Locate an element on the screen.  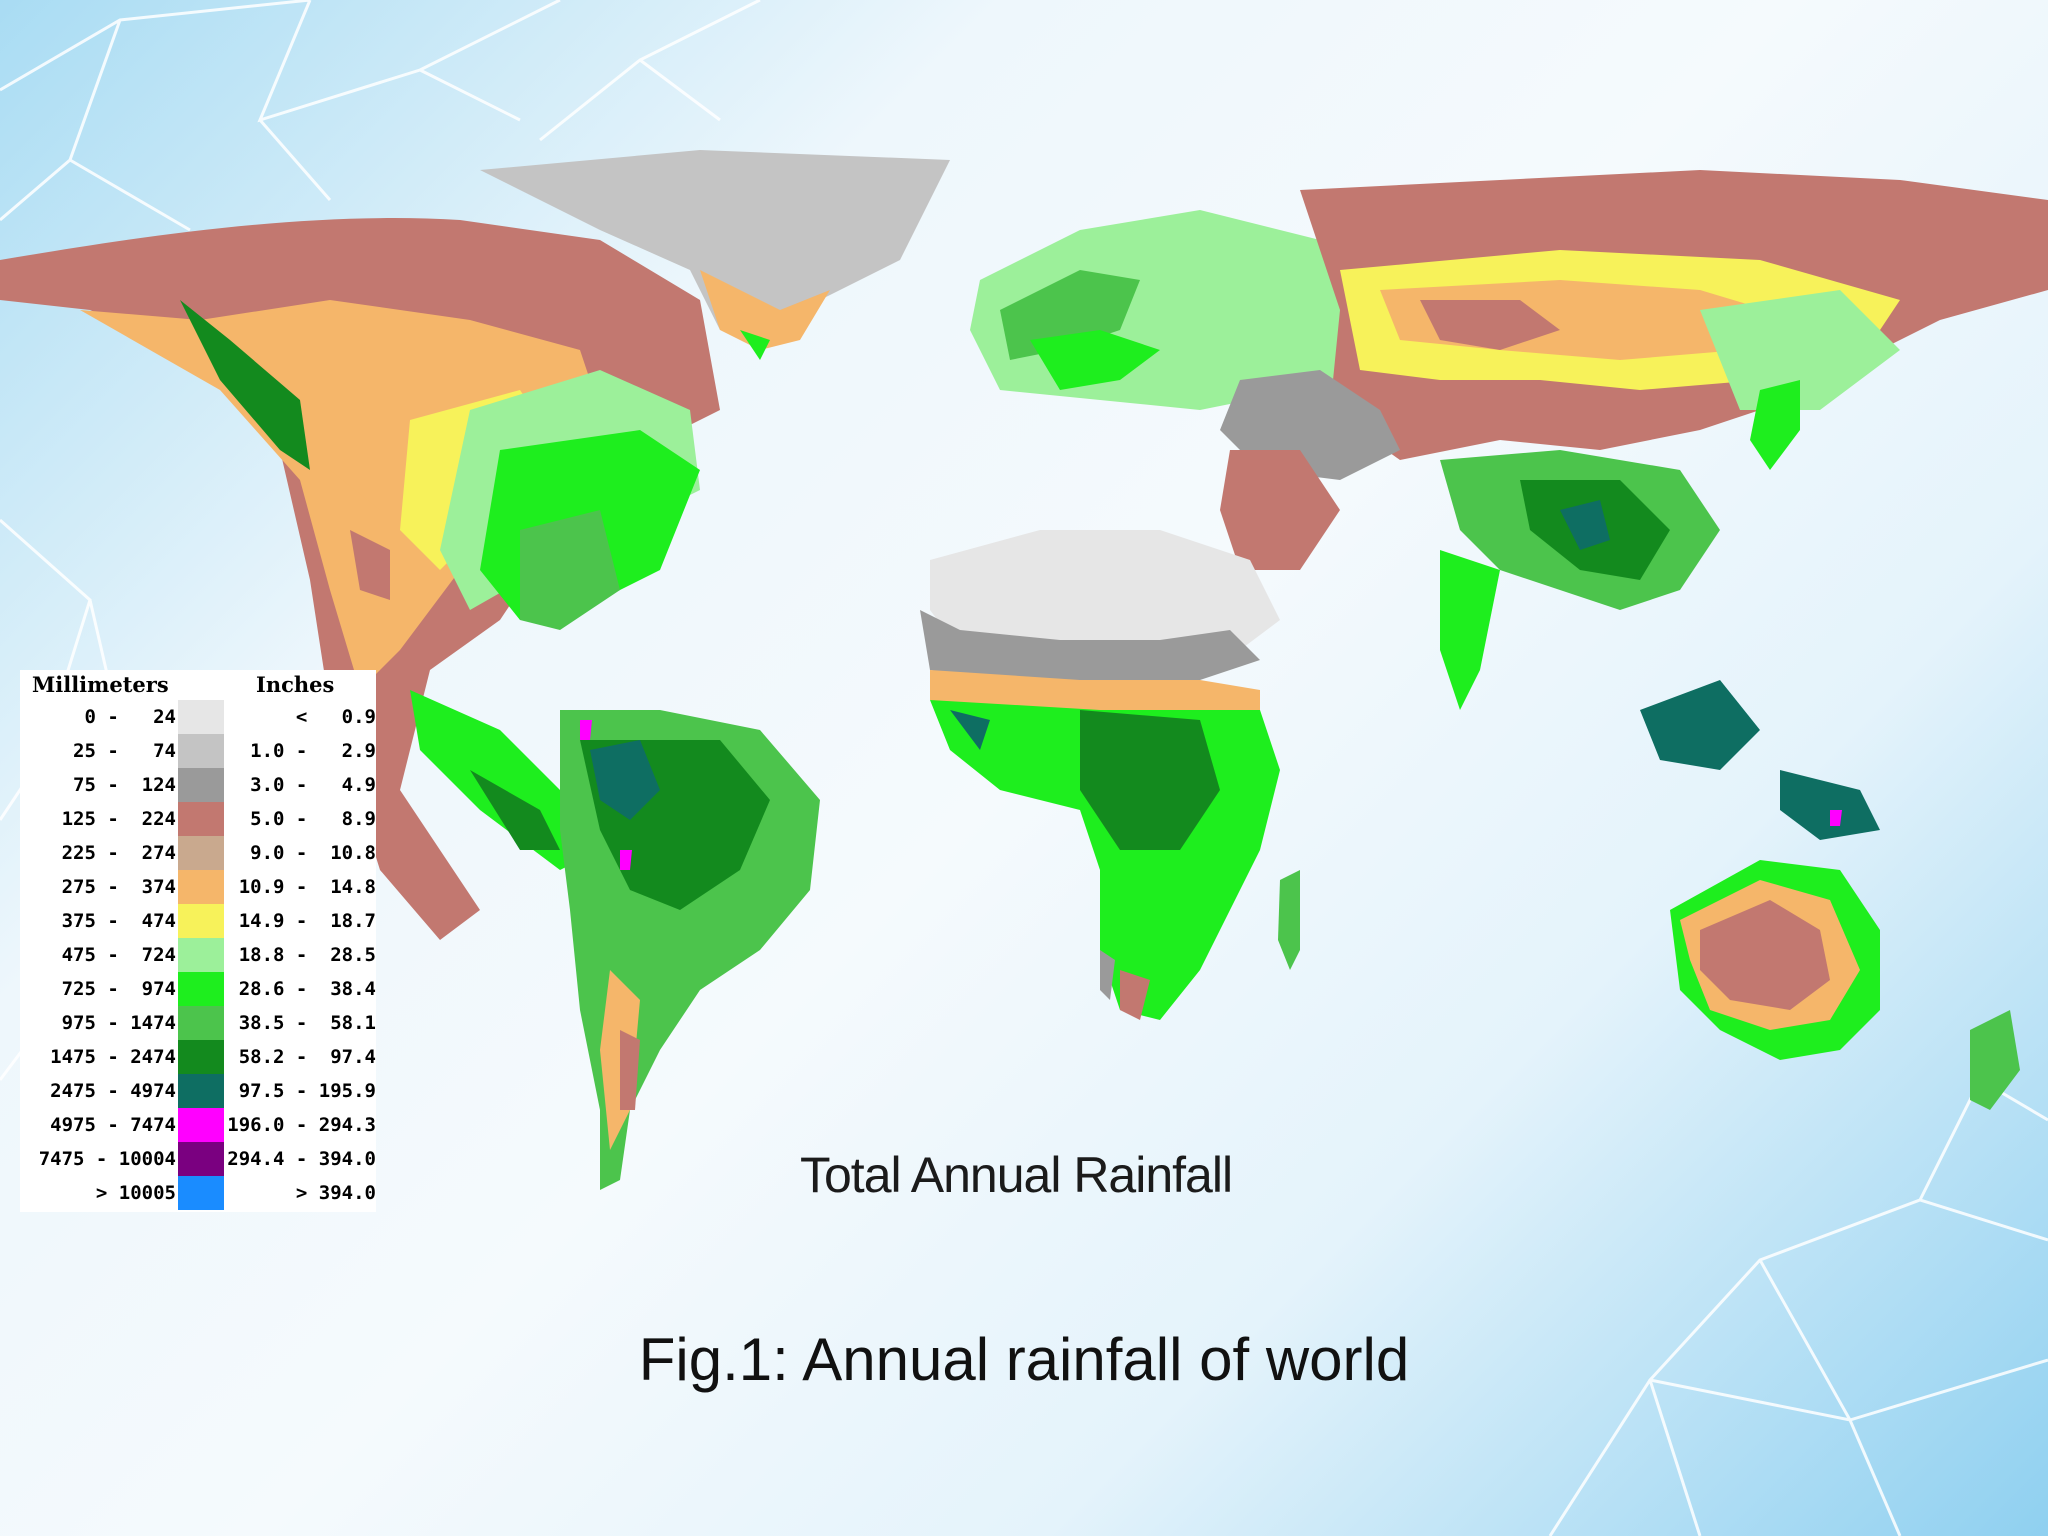
map-title: Total Annual Rainfall is located at coordinates (1016, 1175).